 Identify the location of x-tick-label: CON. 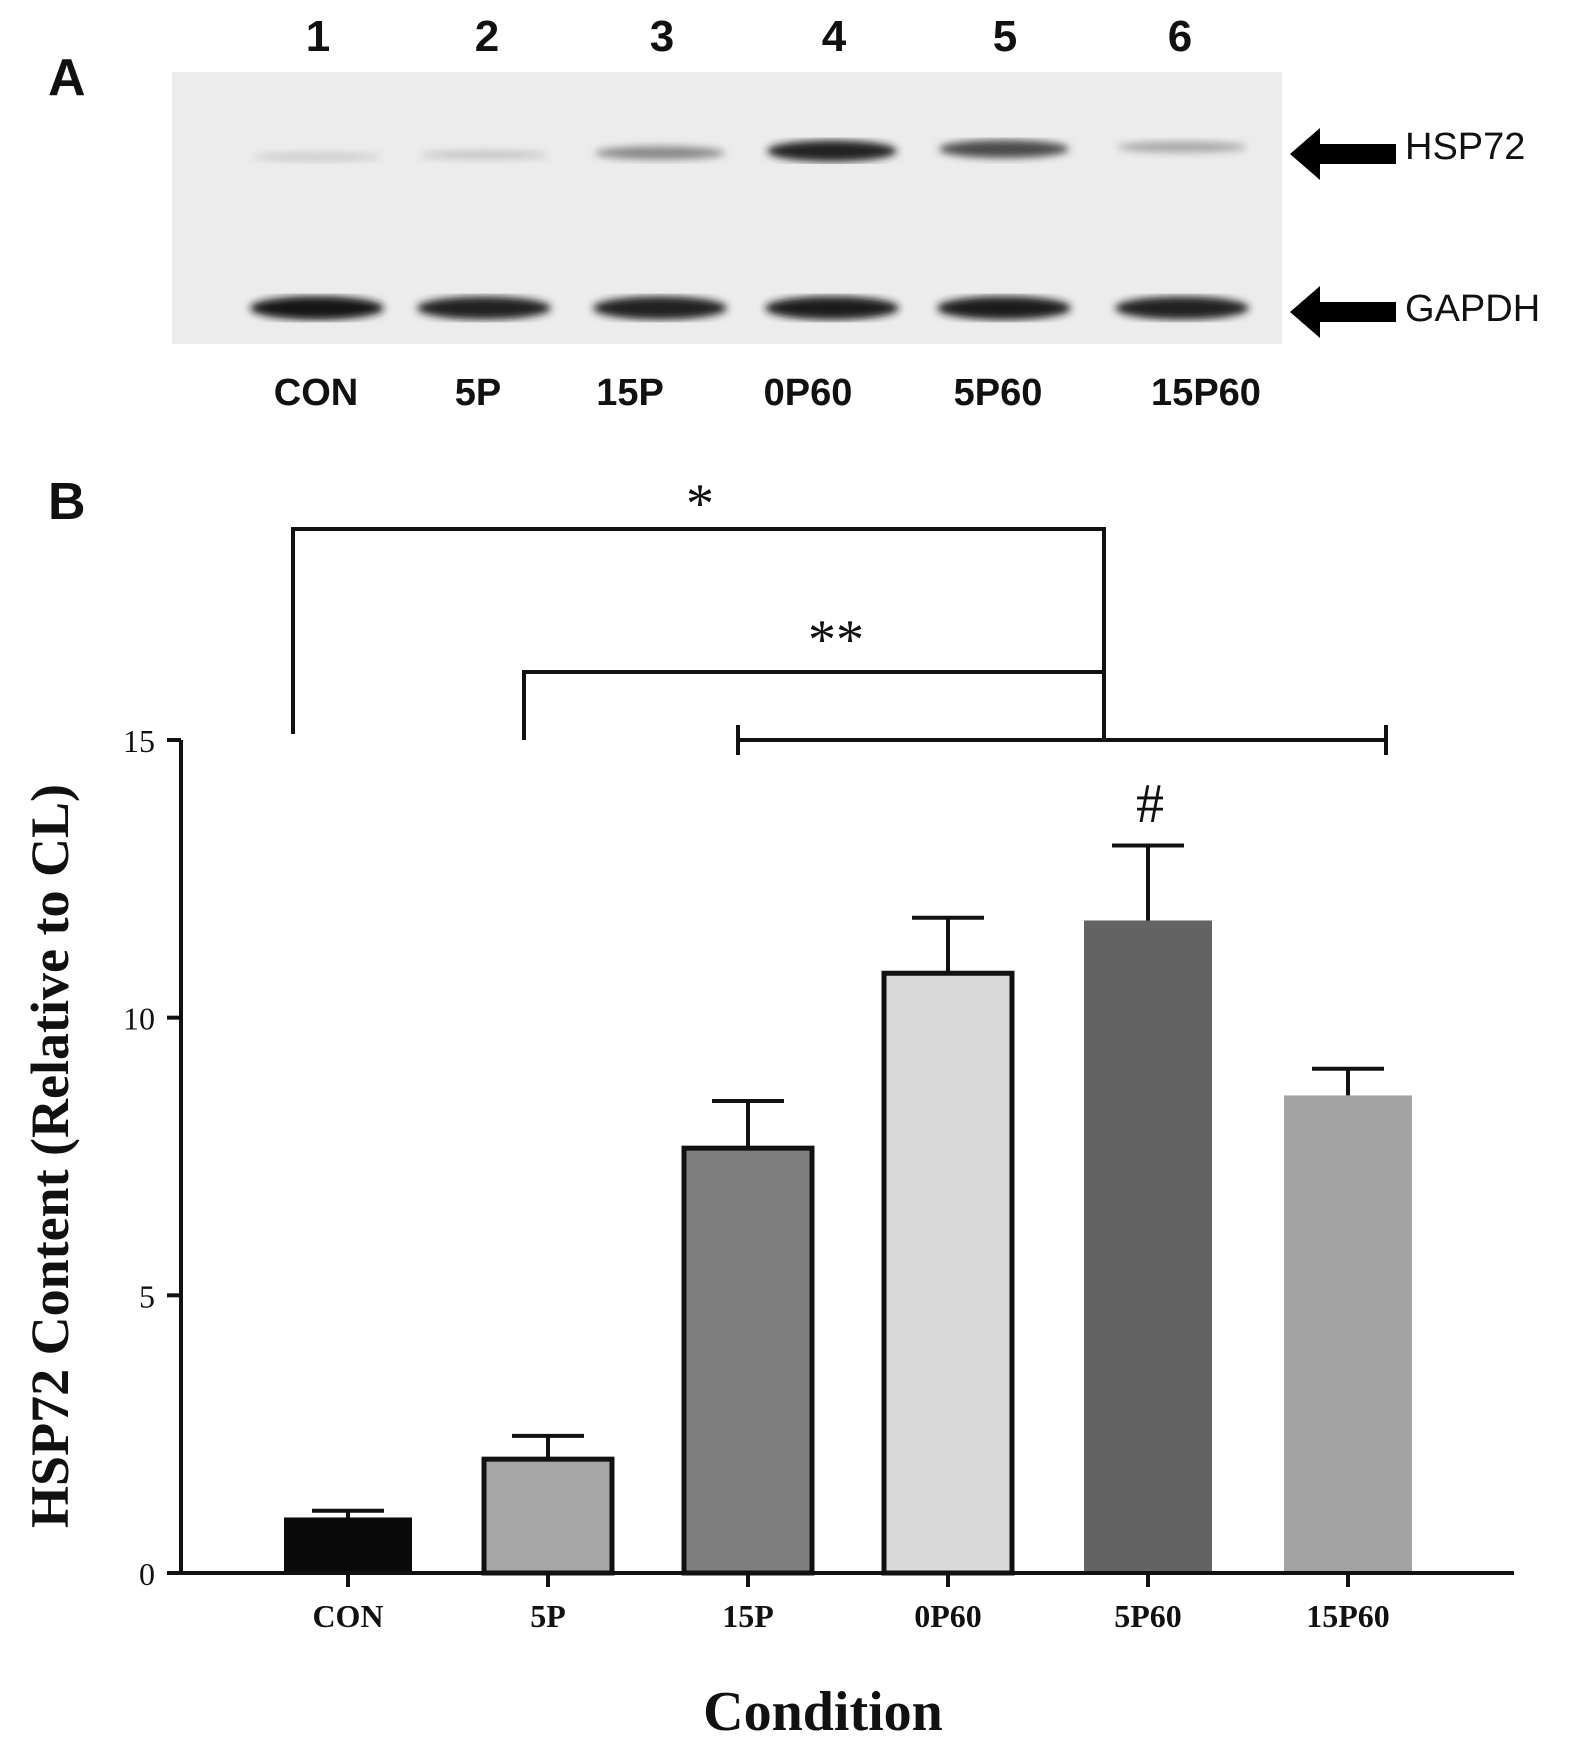
(347, 1616).